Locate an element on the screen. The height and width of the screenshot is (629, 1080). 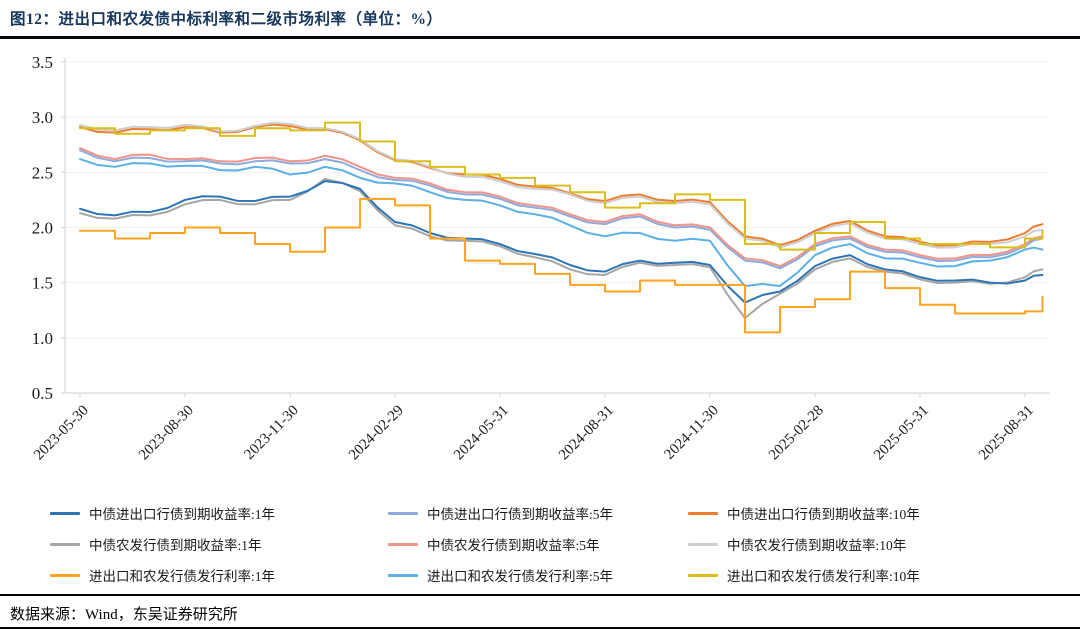
y-axis-labels: 3.5 3.0 2.5 2.0 1.5 1.0 0.5 is located at coordinates (42, 228).